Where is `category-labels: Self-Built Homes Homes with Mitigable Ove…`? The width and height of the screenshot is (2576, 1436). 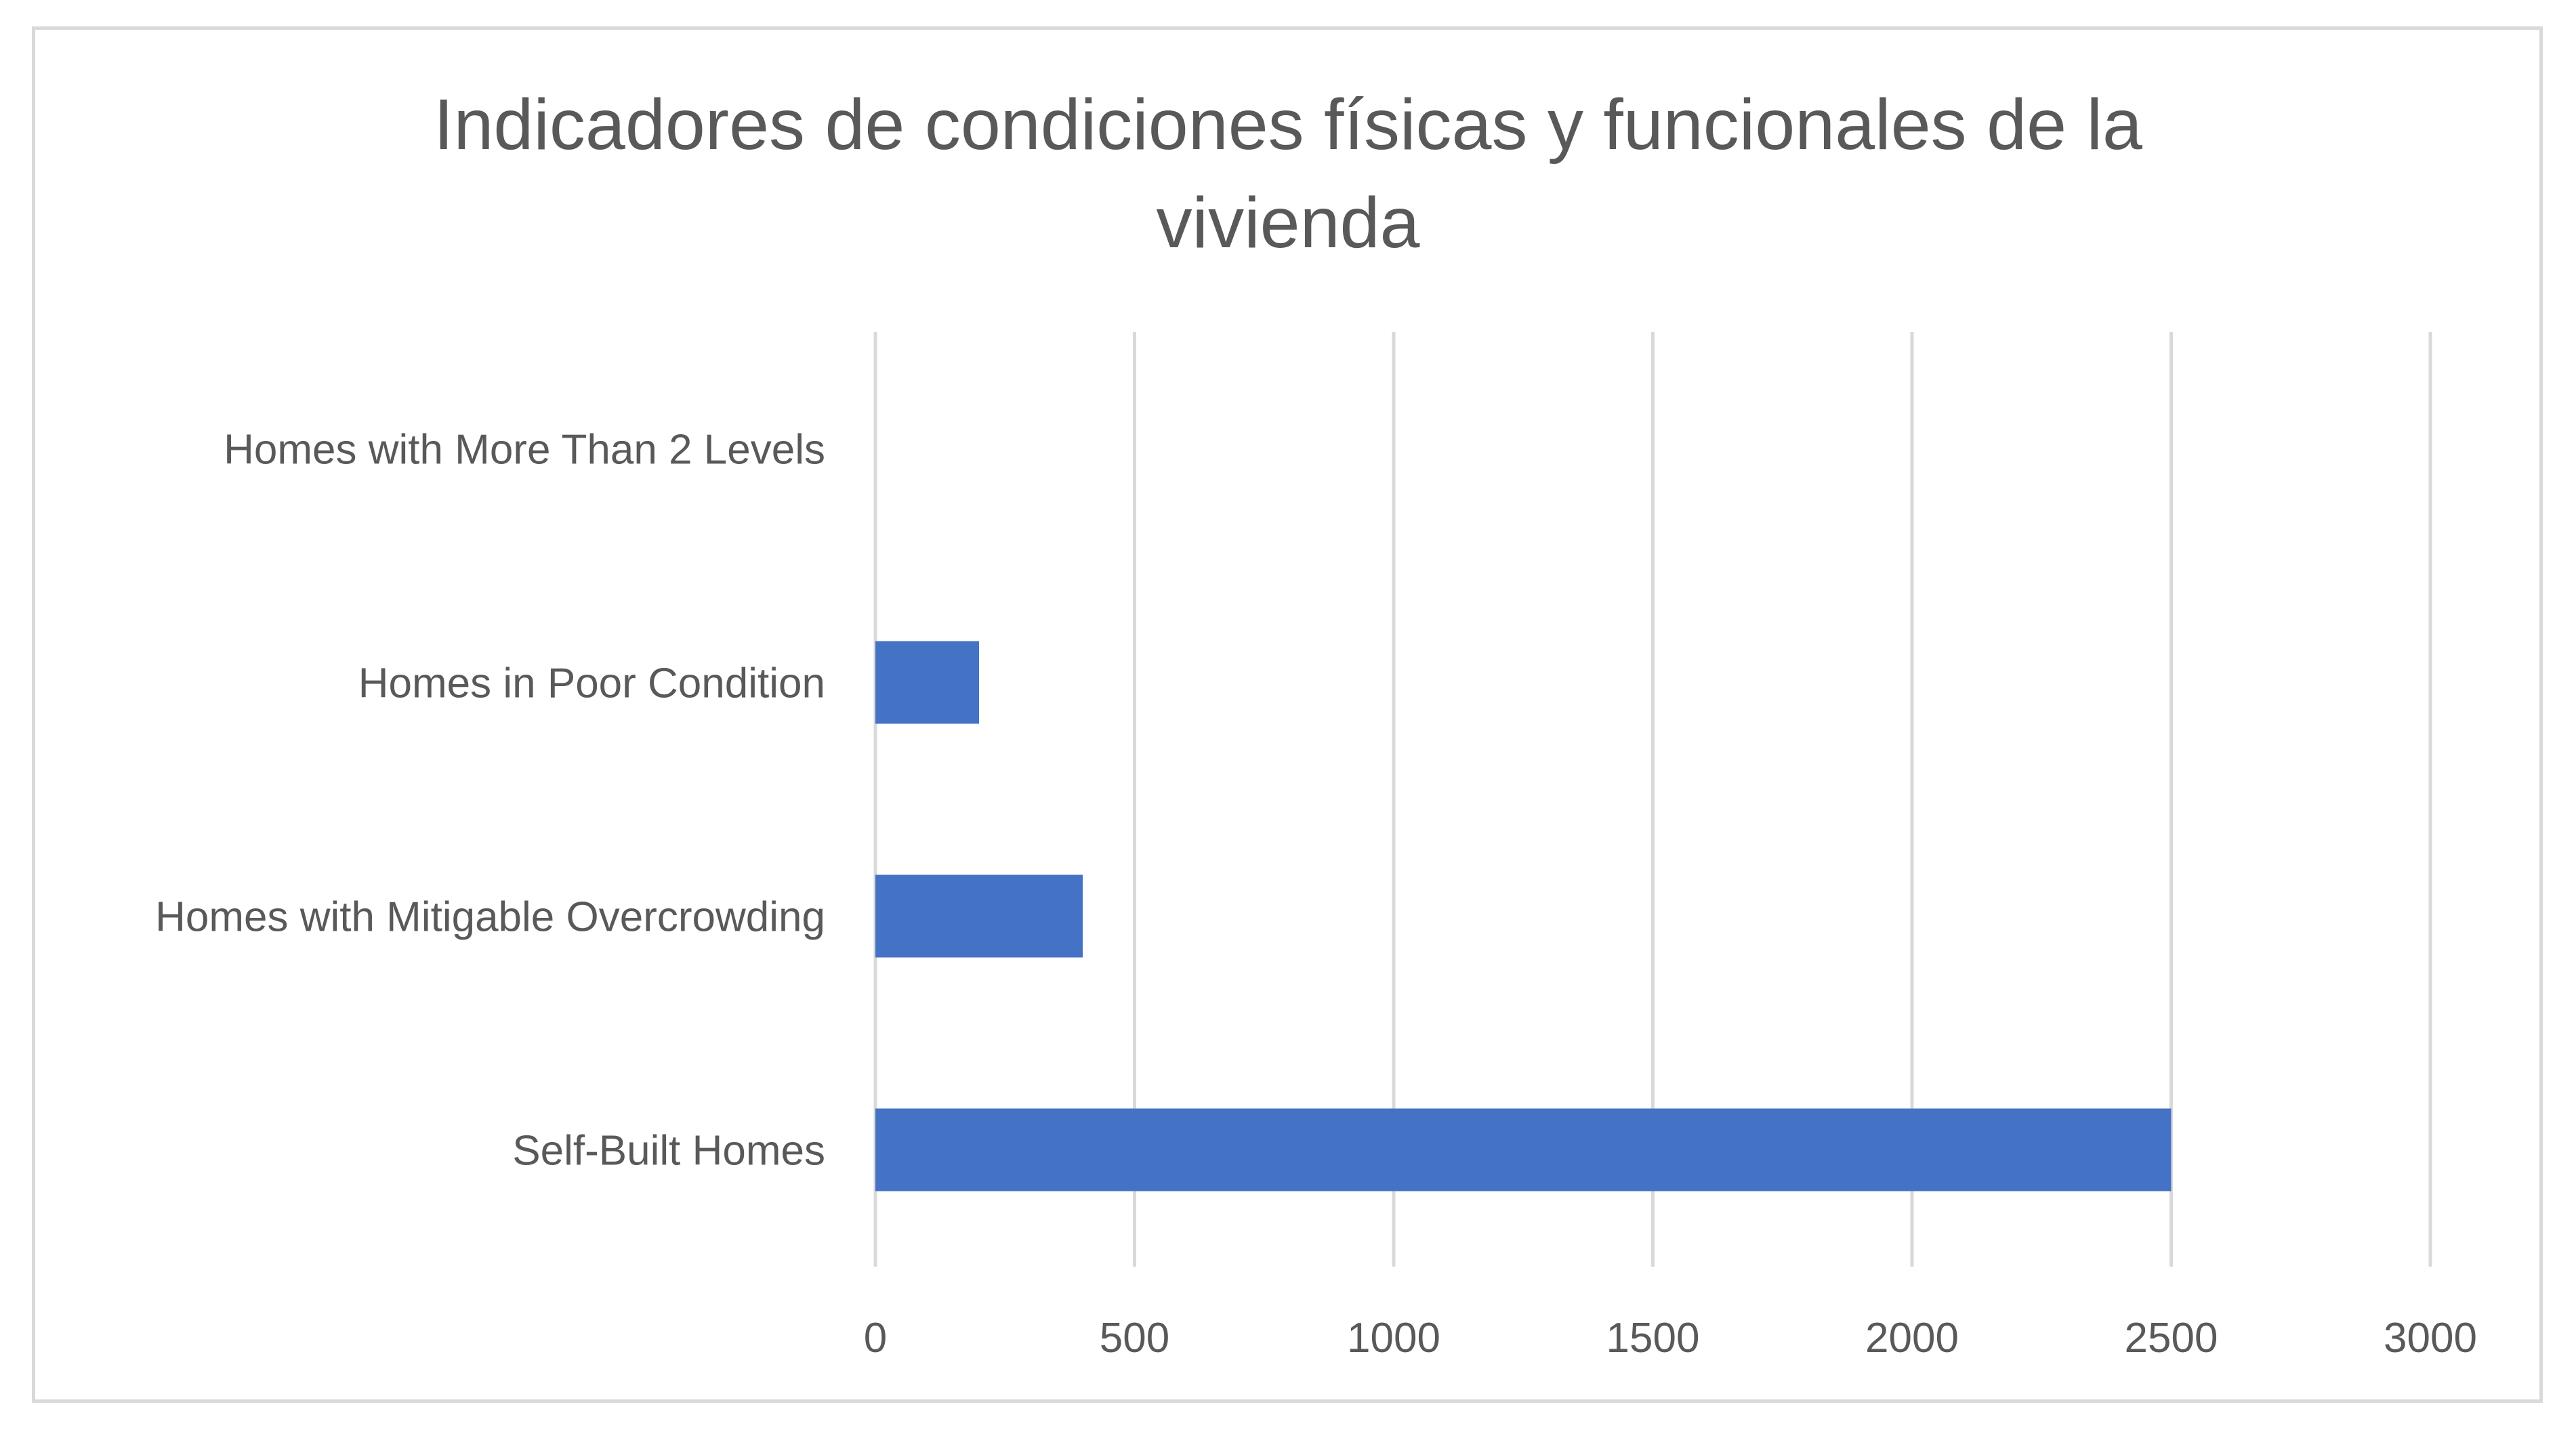
category-labels: Self-Built Homes Homes with Mitigable Ove… is located at coordinates (490, 801).